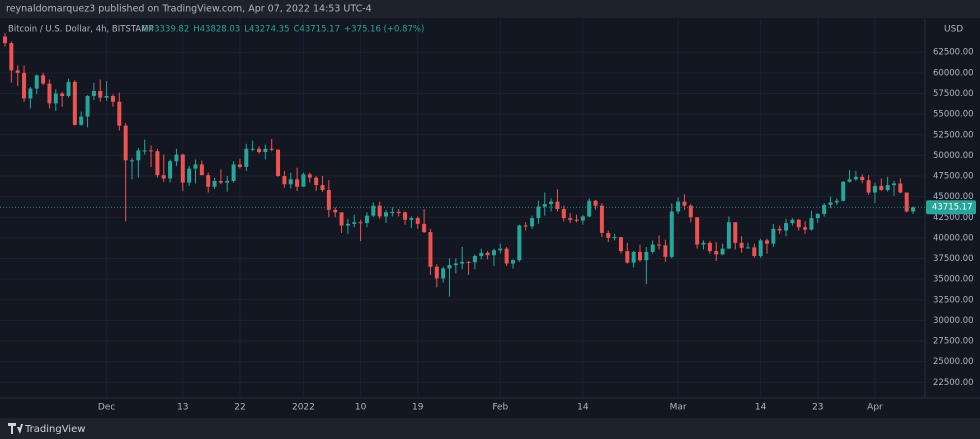  I want to click on x-tick-label: Mar, so click(678, 408).